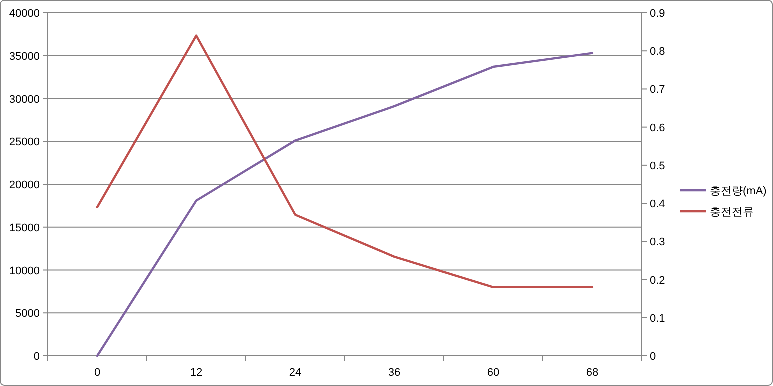  What do you see at coordinates (24, 56) in the screenshot?
I see `y-tick-label: 35000` at bounding box center [24, 56].